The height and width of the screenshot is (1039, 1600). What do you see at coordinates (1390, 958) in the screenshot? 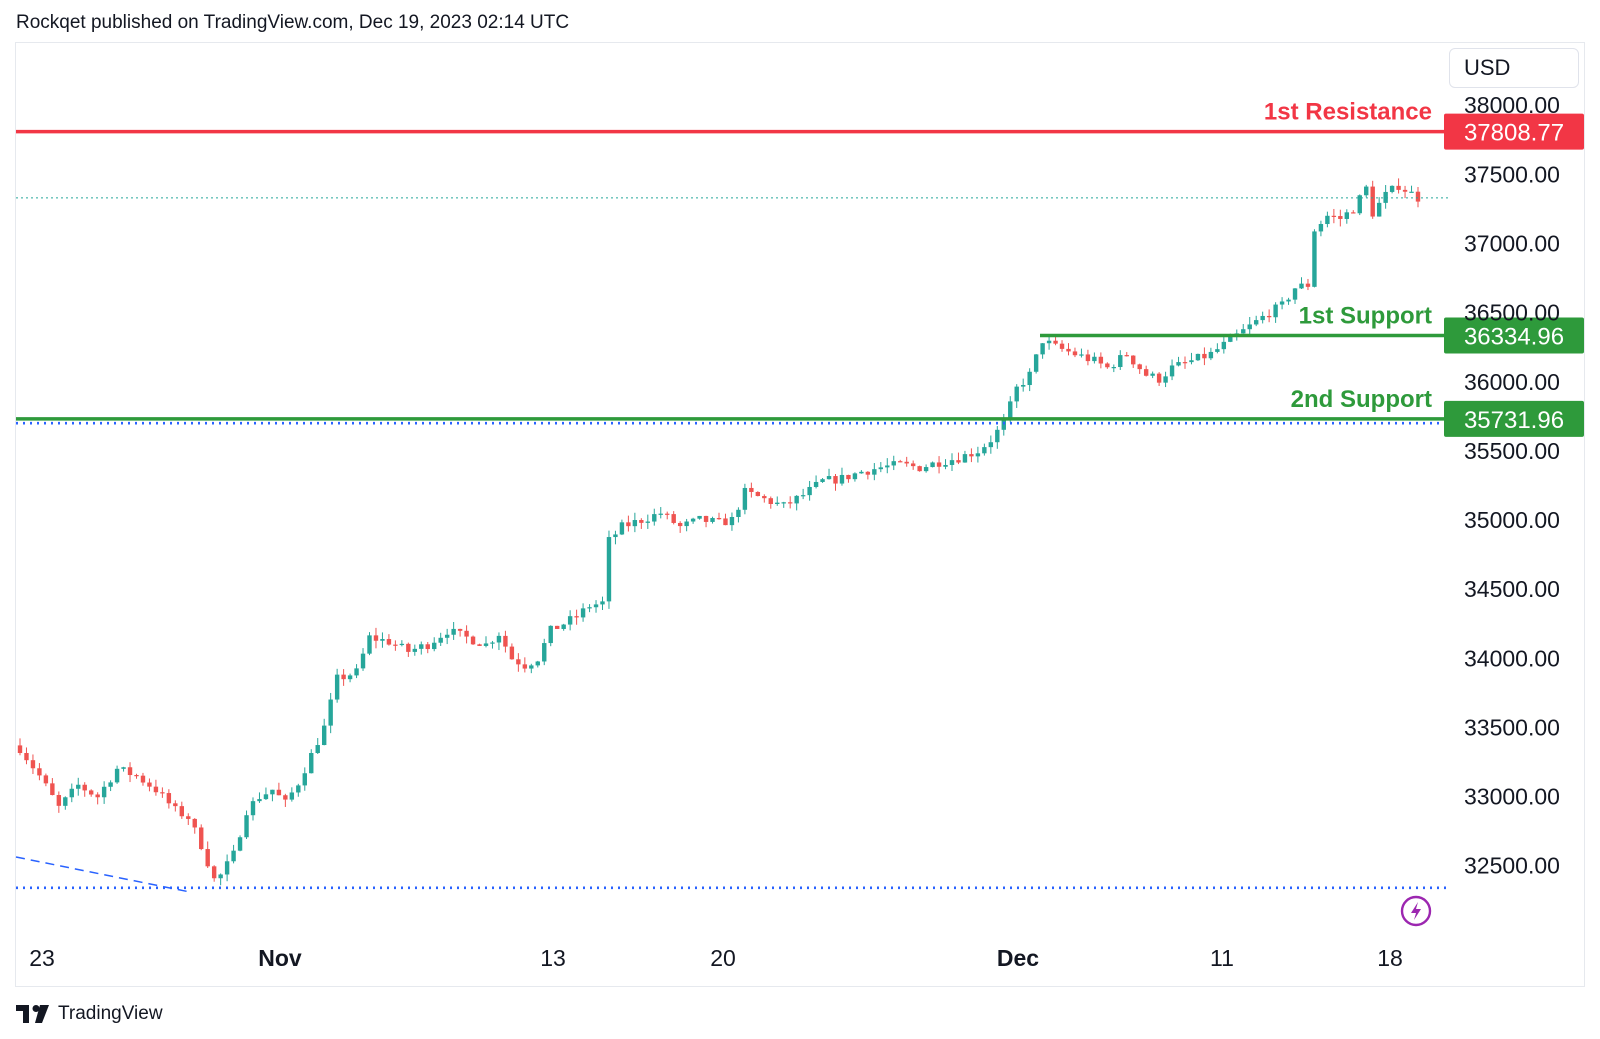
I see `date-tick-label: 18` at bounding box center [1390, 958].